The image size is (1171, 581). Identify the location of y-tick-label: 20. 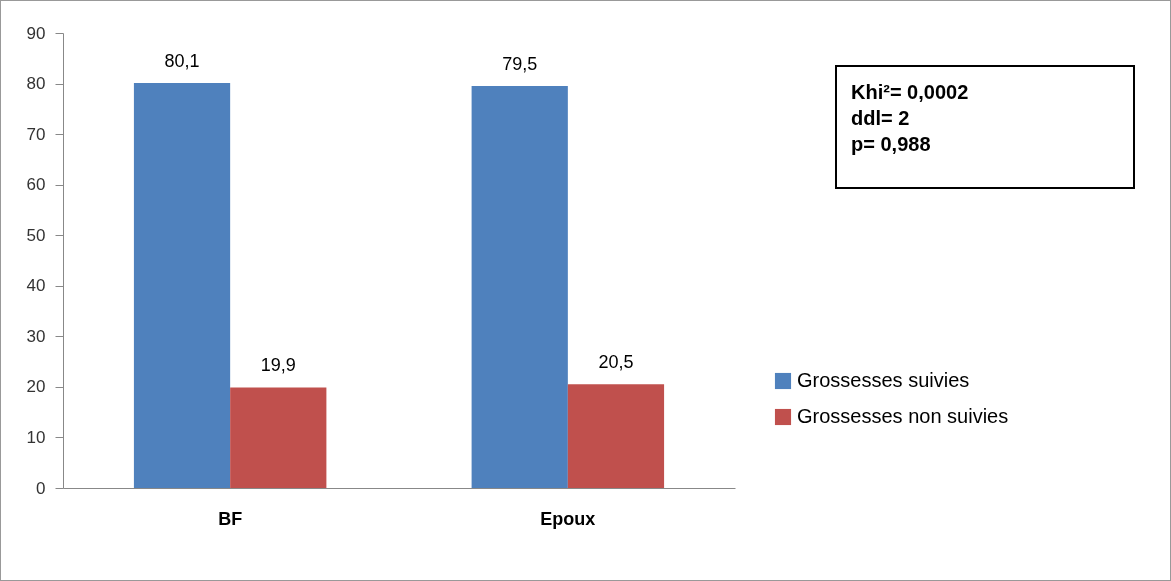
(36, 387).